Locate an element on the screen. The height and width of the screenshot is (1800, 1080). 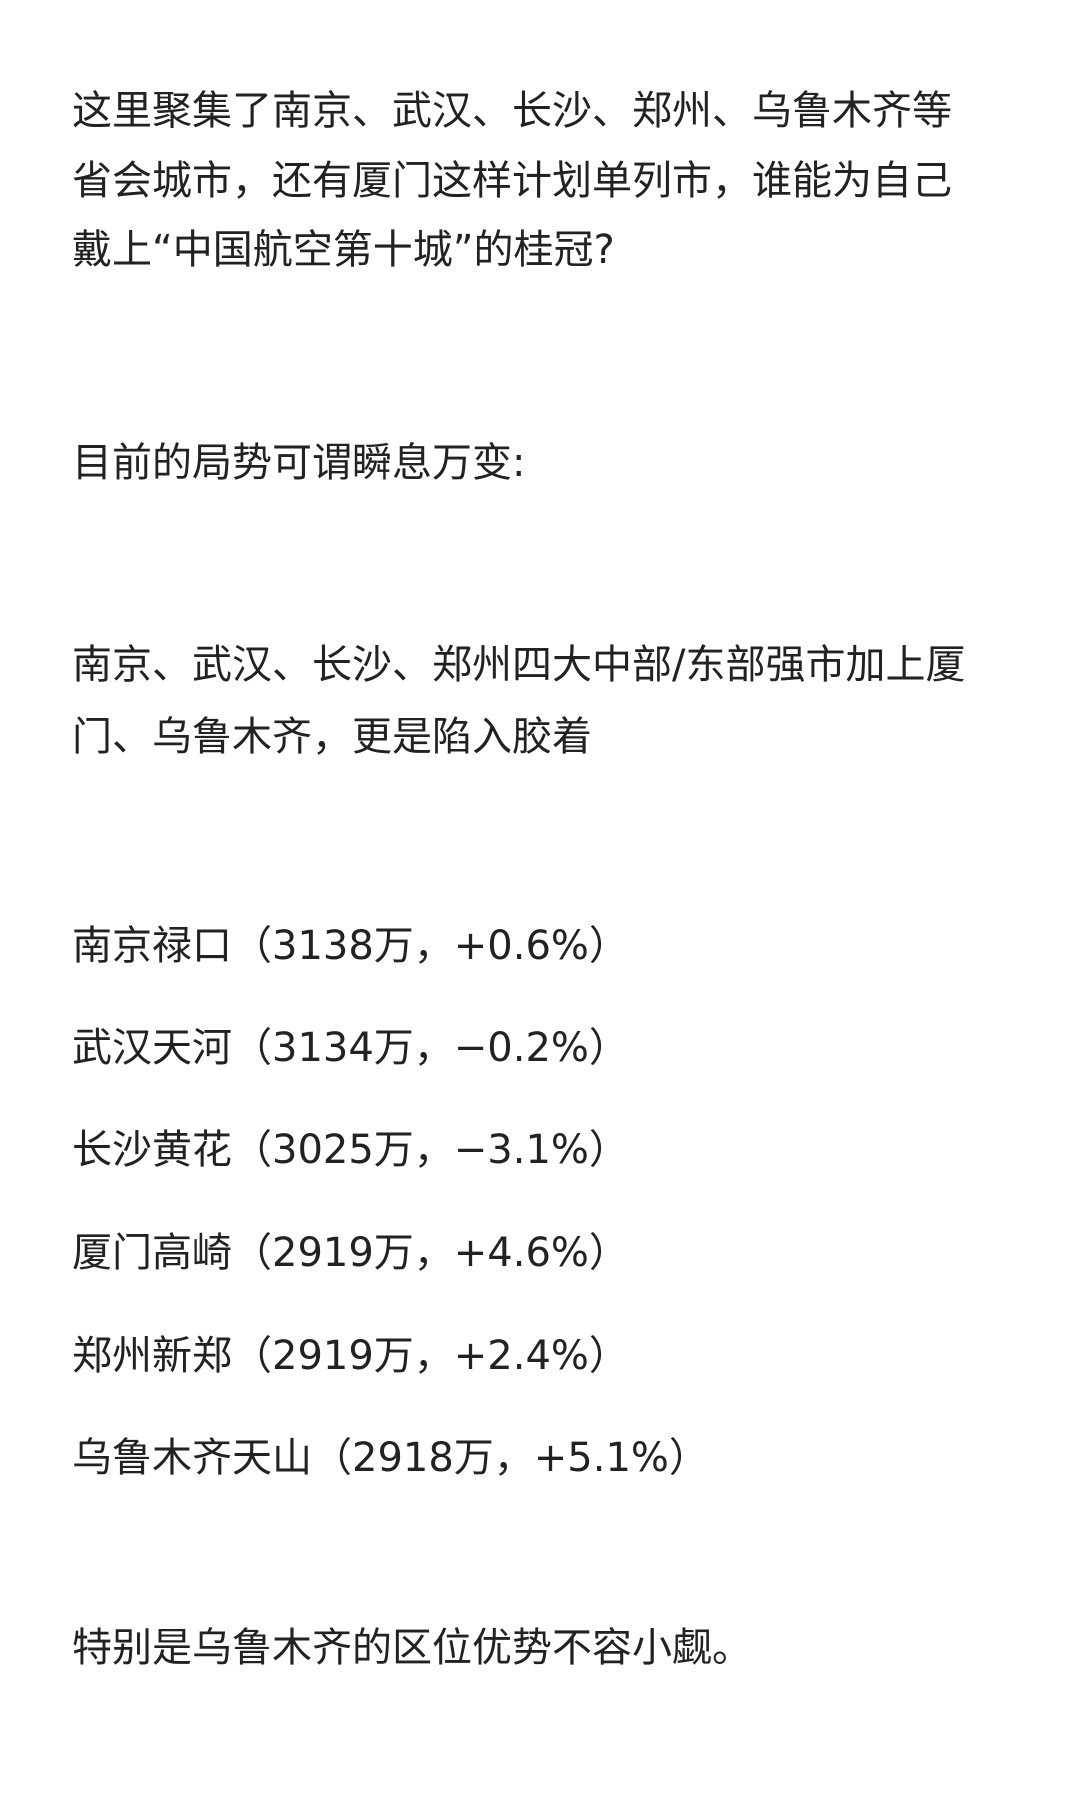
airport-item: 武汉天河（3134万，−0.2%） is located at coordinates (350, 1048).